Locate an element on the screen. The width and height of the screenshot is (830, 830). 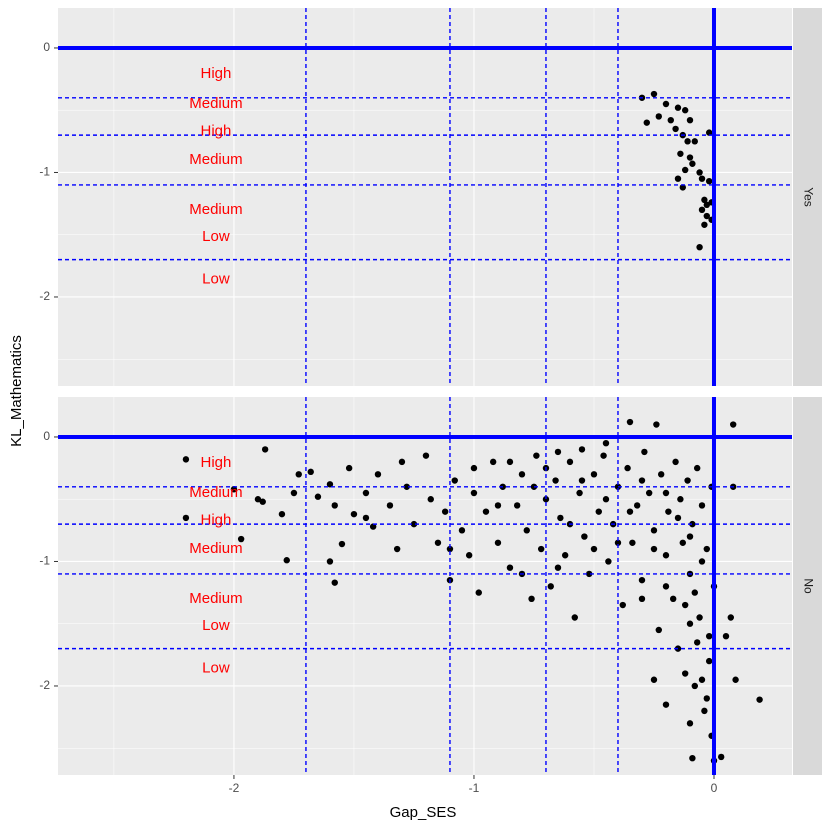
y-axis-title: KL_Mathematics is located at coordinates (16, 391).